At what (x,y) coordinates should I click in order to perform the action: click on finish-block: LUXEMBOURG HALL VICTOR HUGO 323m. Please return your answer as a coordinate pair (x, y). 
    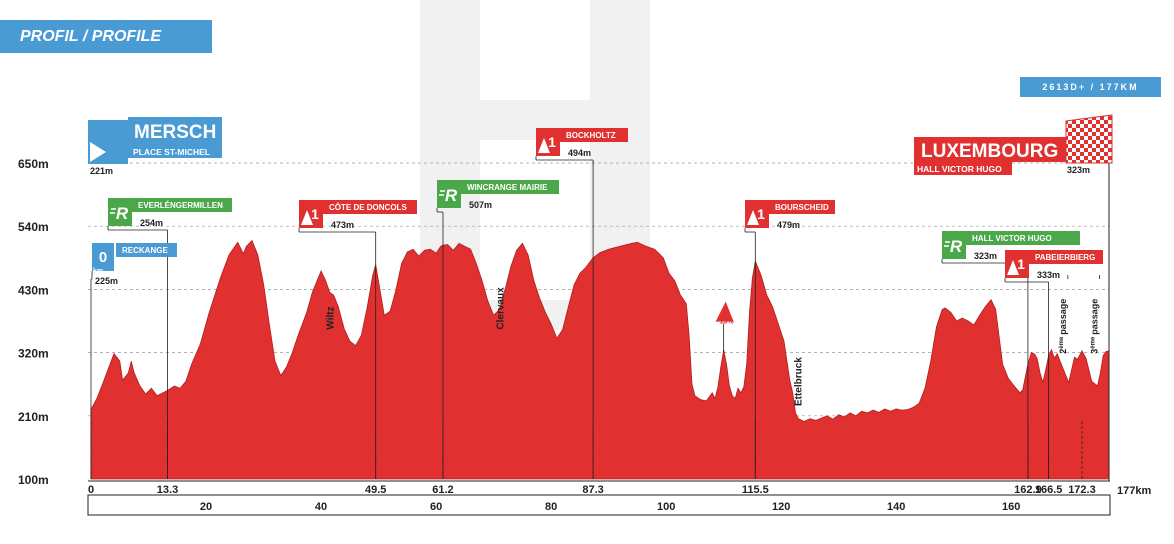
    Looking at the image, I should click on (1013, 144).